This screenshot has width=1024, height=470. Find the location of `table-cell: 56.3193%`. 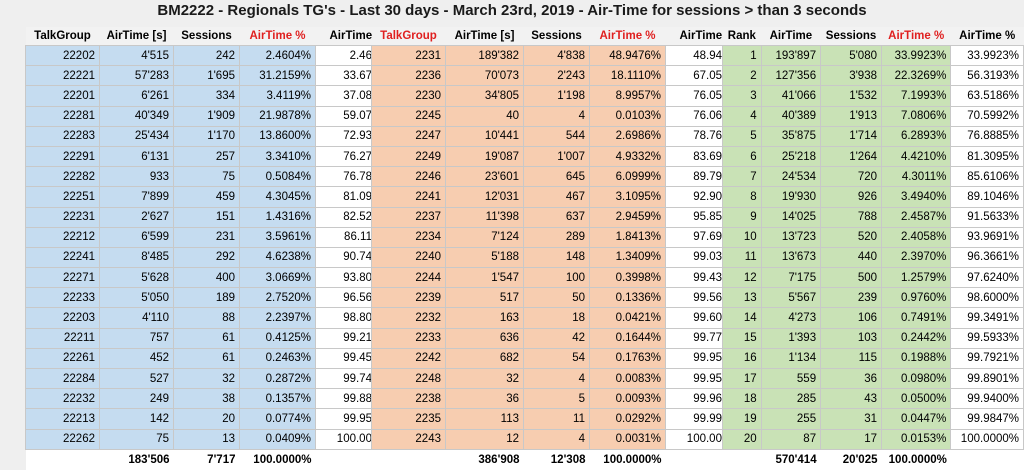

table-cell: 56.3193% is located at coordinates (987, 76).